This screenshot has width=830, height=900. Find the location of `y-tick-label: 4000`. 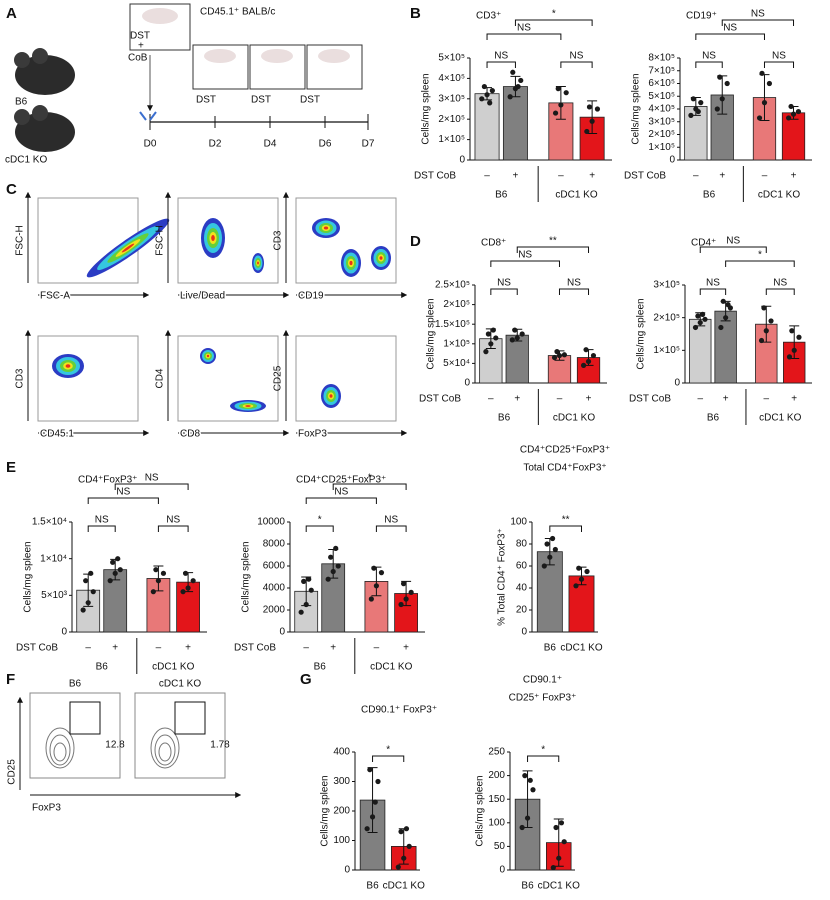

y-tick-label: 4000 is located at coordinates (274, 588).